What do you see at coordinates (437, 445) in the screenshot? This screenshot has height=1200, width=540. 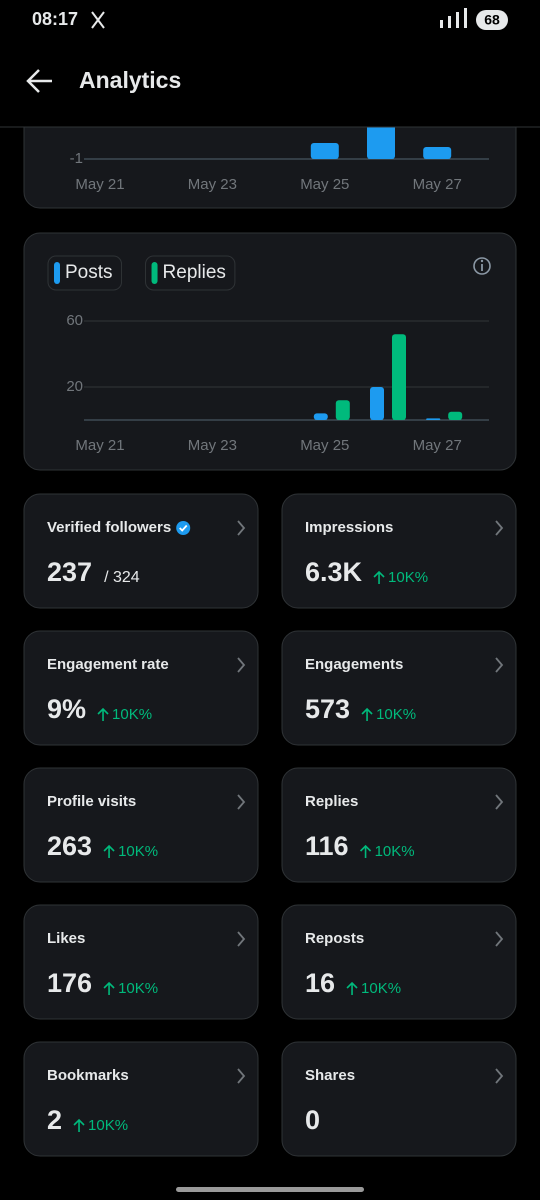 I see `x-tick-label: May 27` at bounding box center [437, 445].